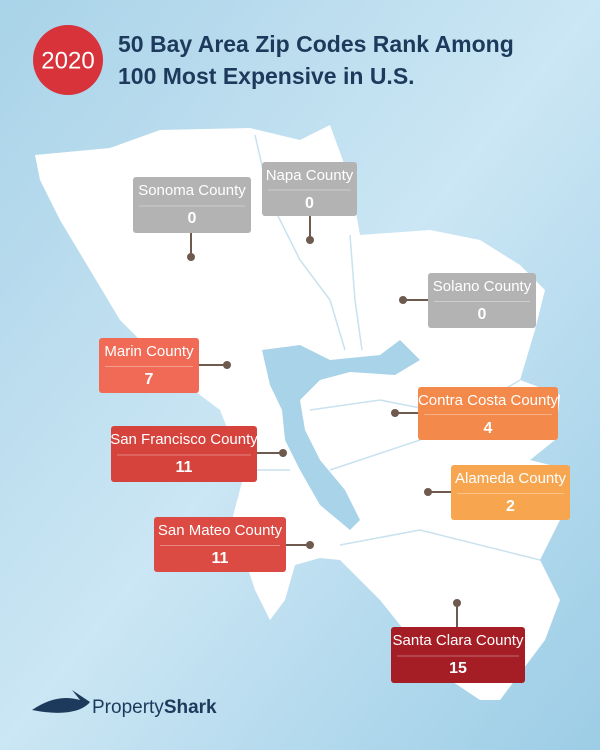  I want to click on year-badge, so click(68, 60).